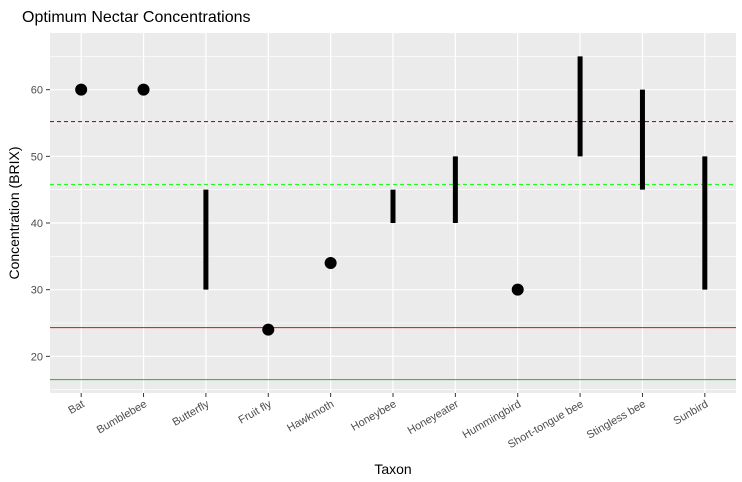  Describe the element at coordinates (14, 212) in the screenshot. I see `y-axis-title: Concentration (BRIX)` at that location.